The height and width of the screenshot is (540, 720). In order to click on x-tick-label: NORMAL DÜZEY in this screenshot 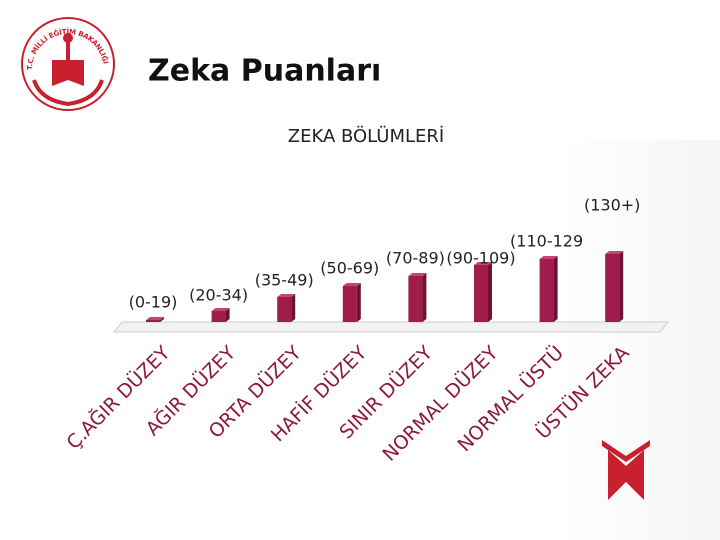, I will do `click(440, 403)`.